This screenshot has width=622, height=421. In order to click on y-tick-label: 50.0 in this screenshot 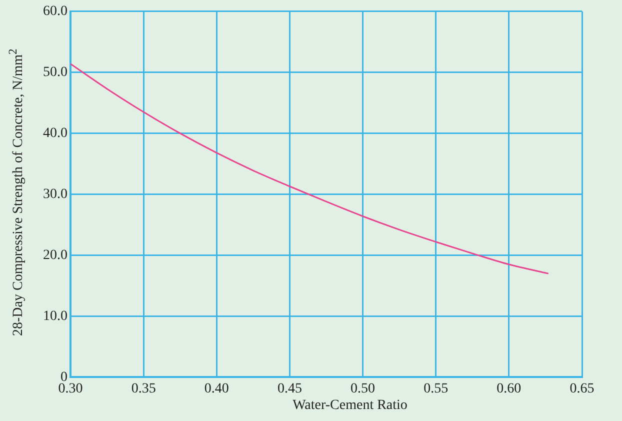, I will do `click(55, 72)`.